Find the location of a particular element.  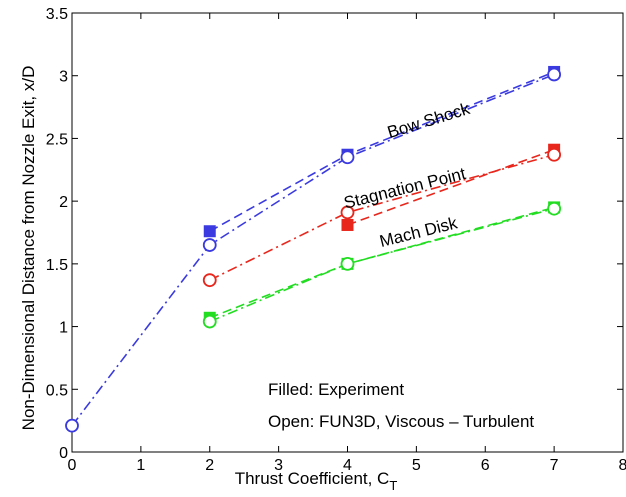

series-line-mach_cfd is located at coordinates (382, 265).